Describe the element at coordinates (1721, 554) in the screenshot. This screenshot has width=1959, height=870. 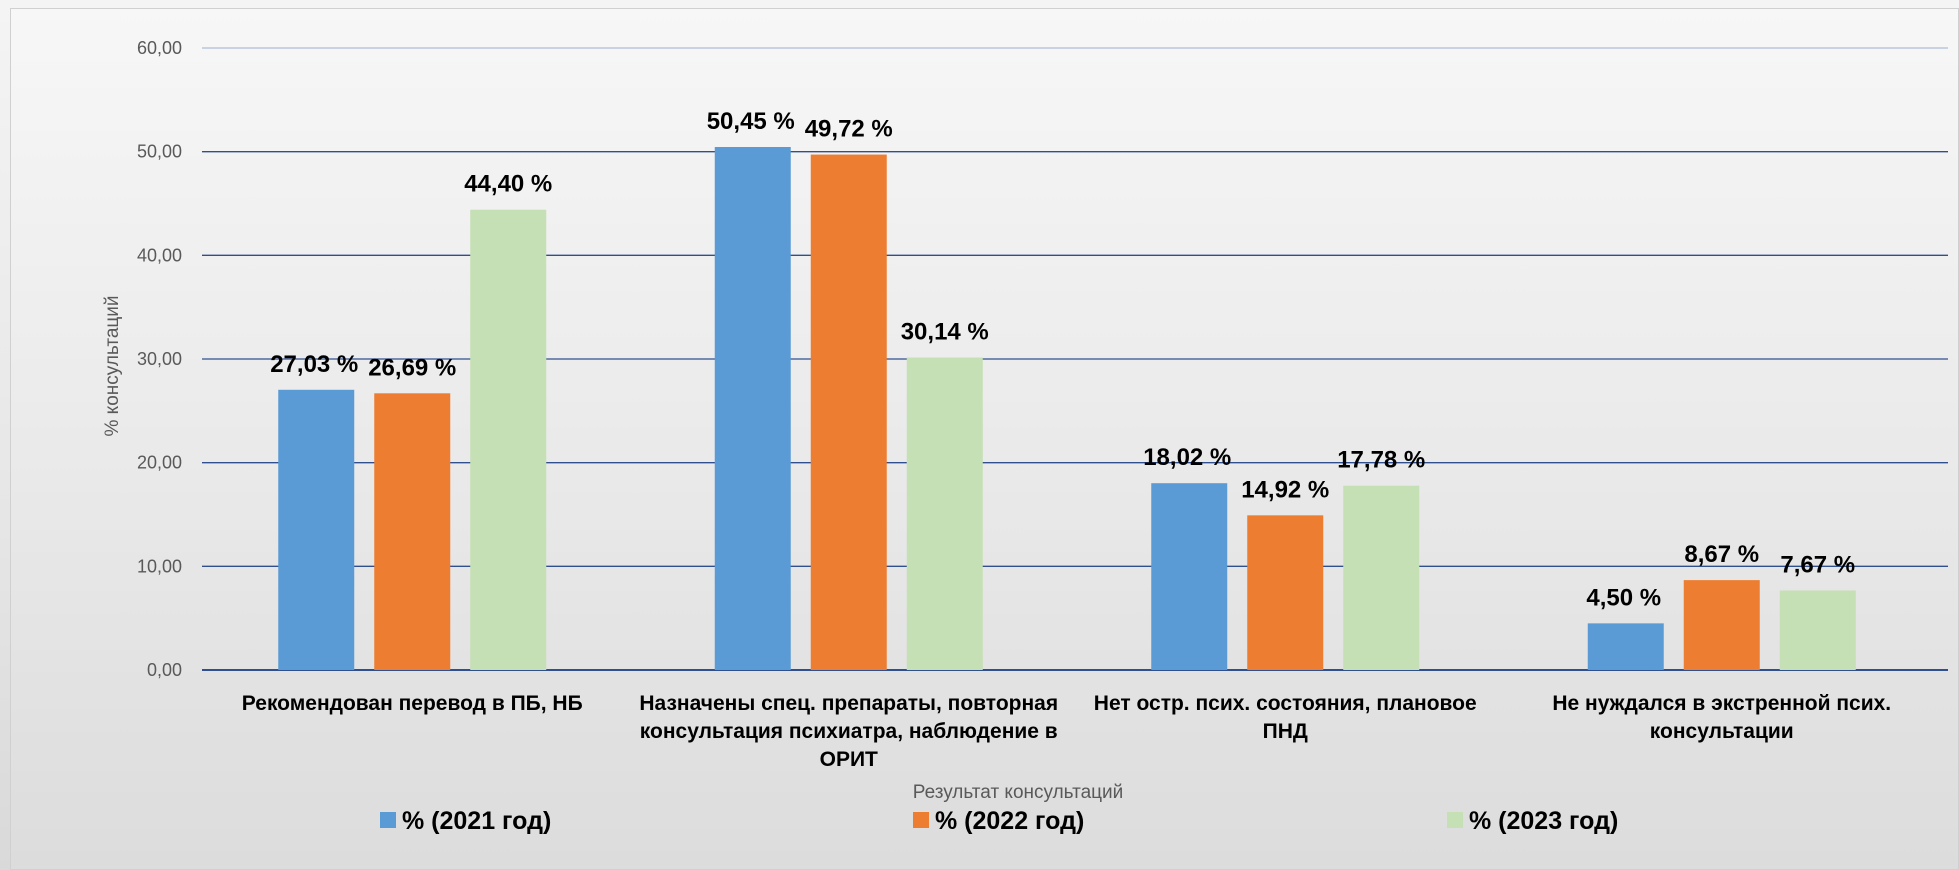
I see `data-label: 8,67 %` at that location.